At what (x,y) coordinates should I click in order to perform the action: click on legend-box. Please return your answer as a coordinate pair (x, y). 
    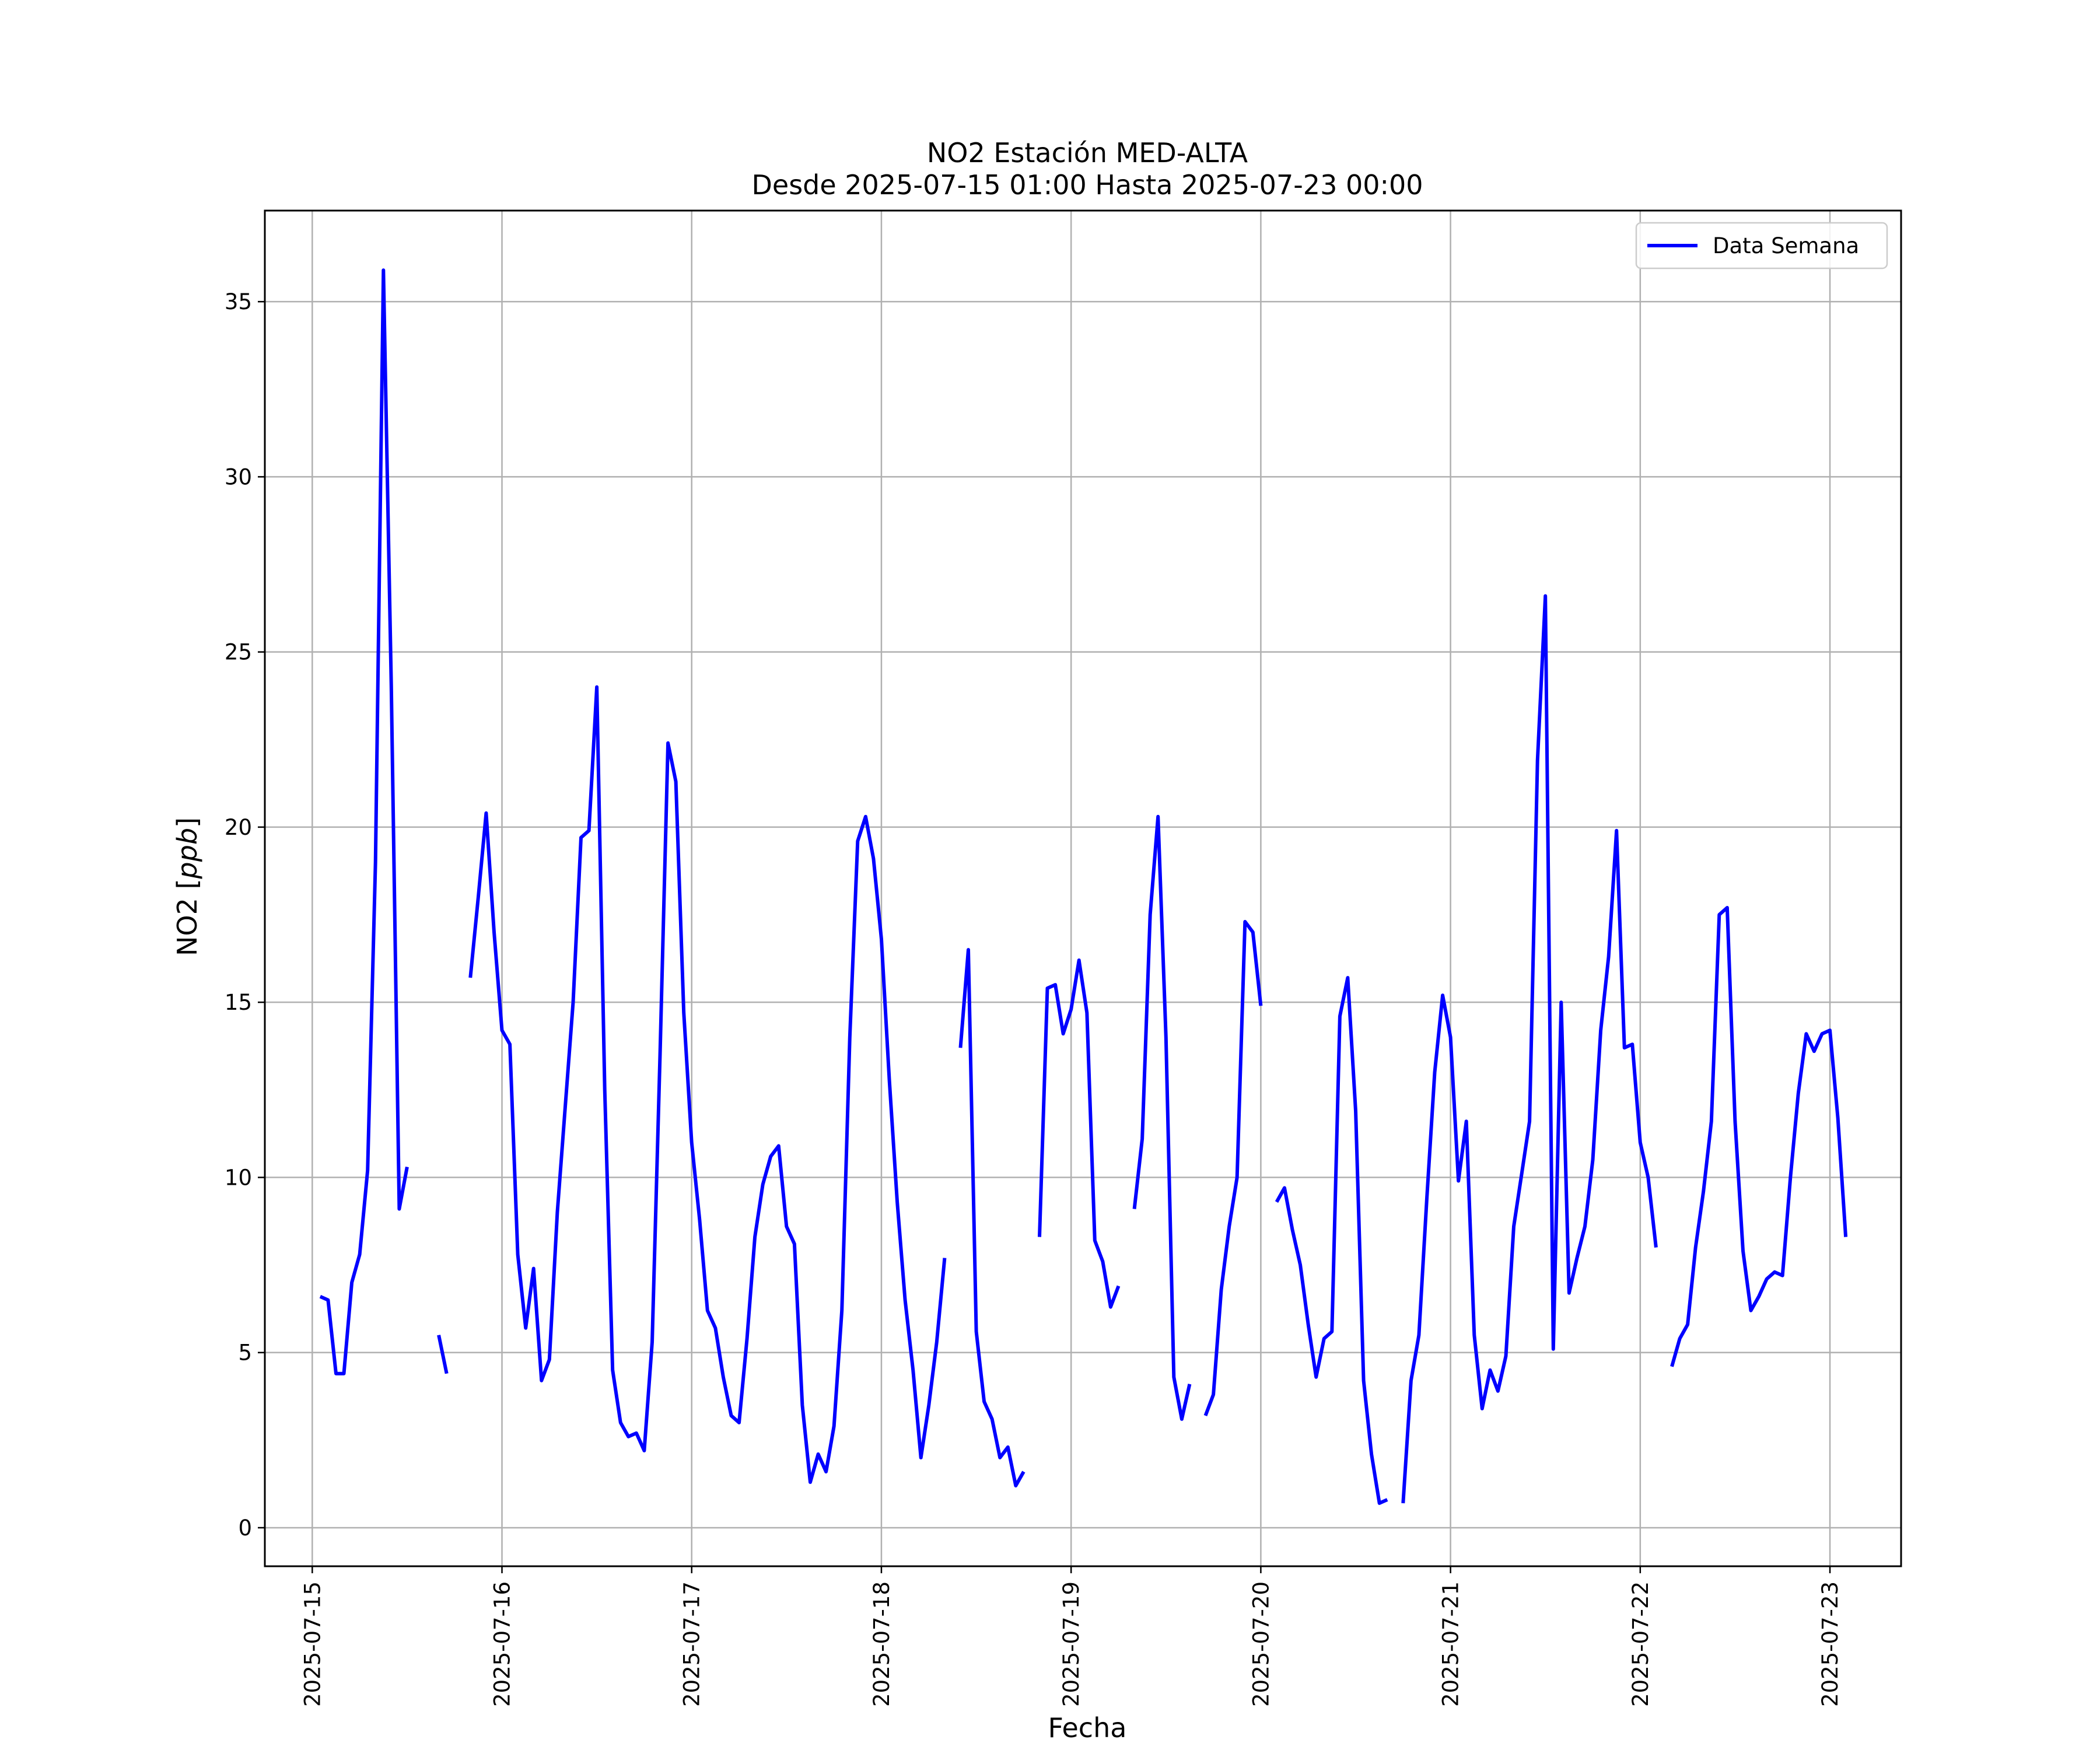
    Looking at the image, I should click on (1761, 246).